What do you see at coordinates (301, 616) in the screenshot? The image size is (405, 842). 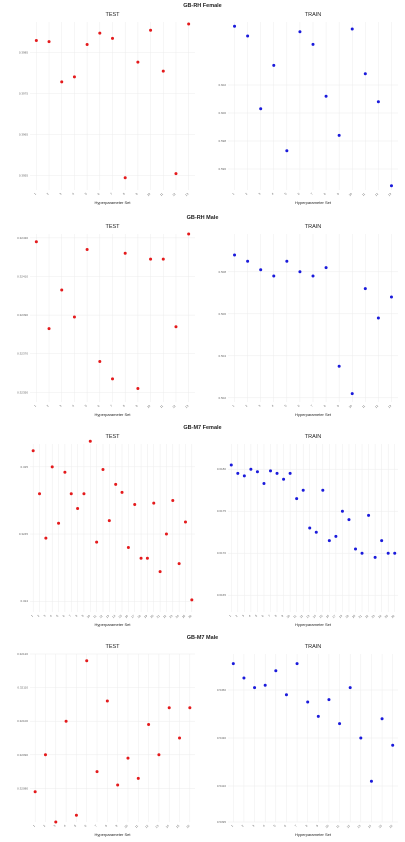 I see `x-tick-label: 12` at bounding box center [301, 616].